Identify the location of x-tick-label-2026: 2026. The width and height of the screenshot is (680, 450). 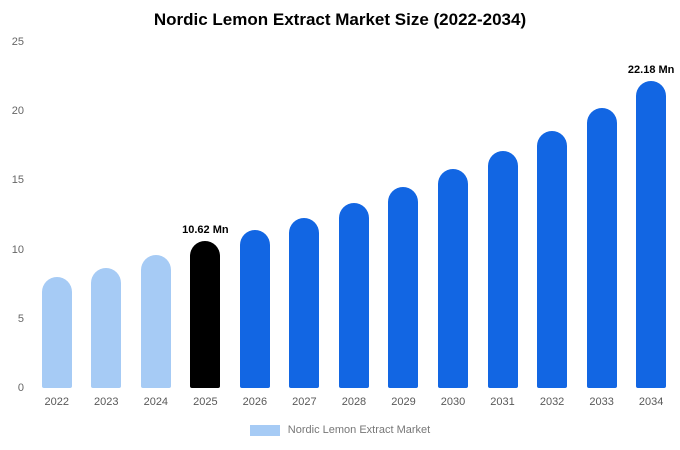
(255, 402).